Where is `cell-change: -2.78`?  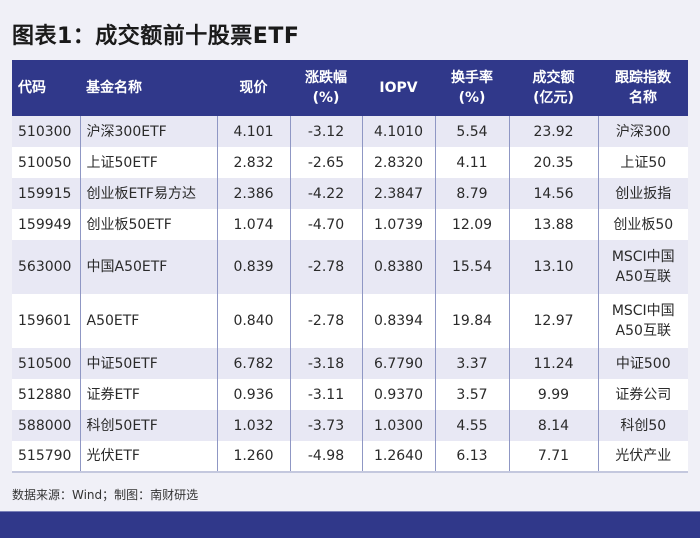
cell-change: -2.78 is located at coordinates (325, 267).